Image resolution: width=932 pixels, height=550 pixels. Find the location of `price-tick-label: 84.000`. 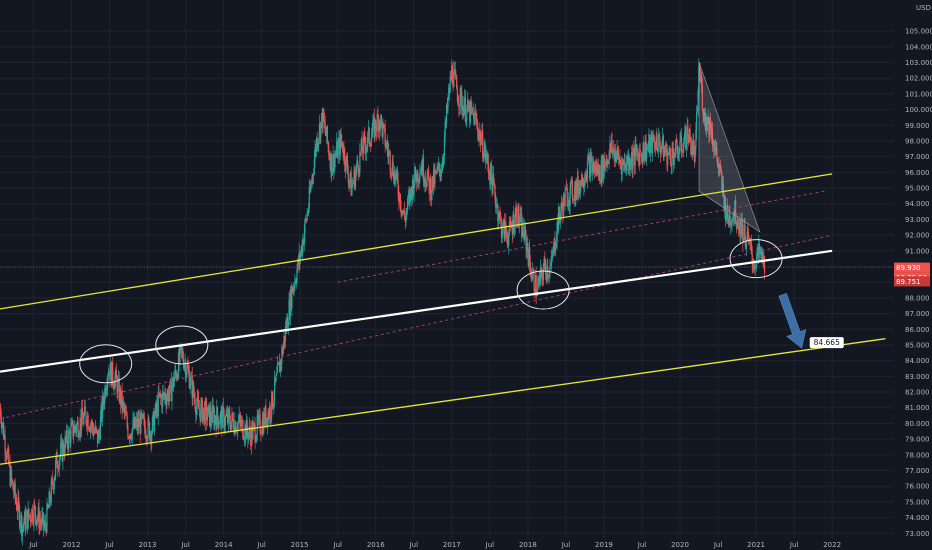

price-tick-label: 84.000 is located at coordinates (917, 361).